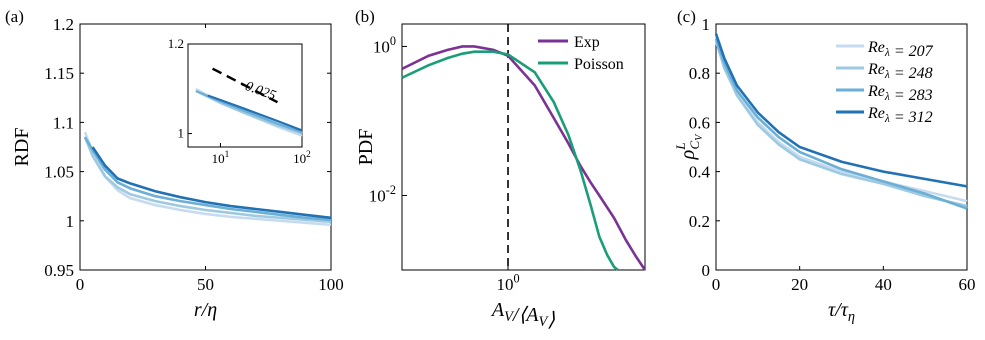  Describe the element at coordinates (70, 221) in the screenshot. I see `y-tick-label-a: 1` at that location.